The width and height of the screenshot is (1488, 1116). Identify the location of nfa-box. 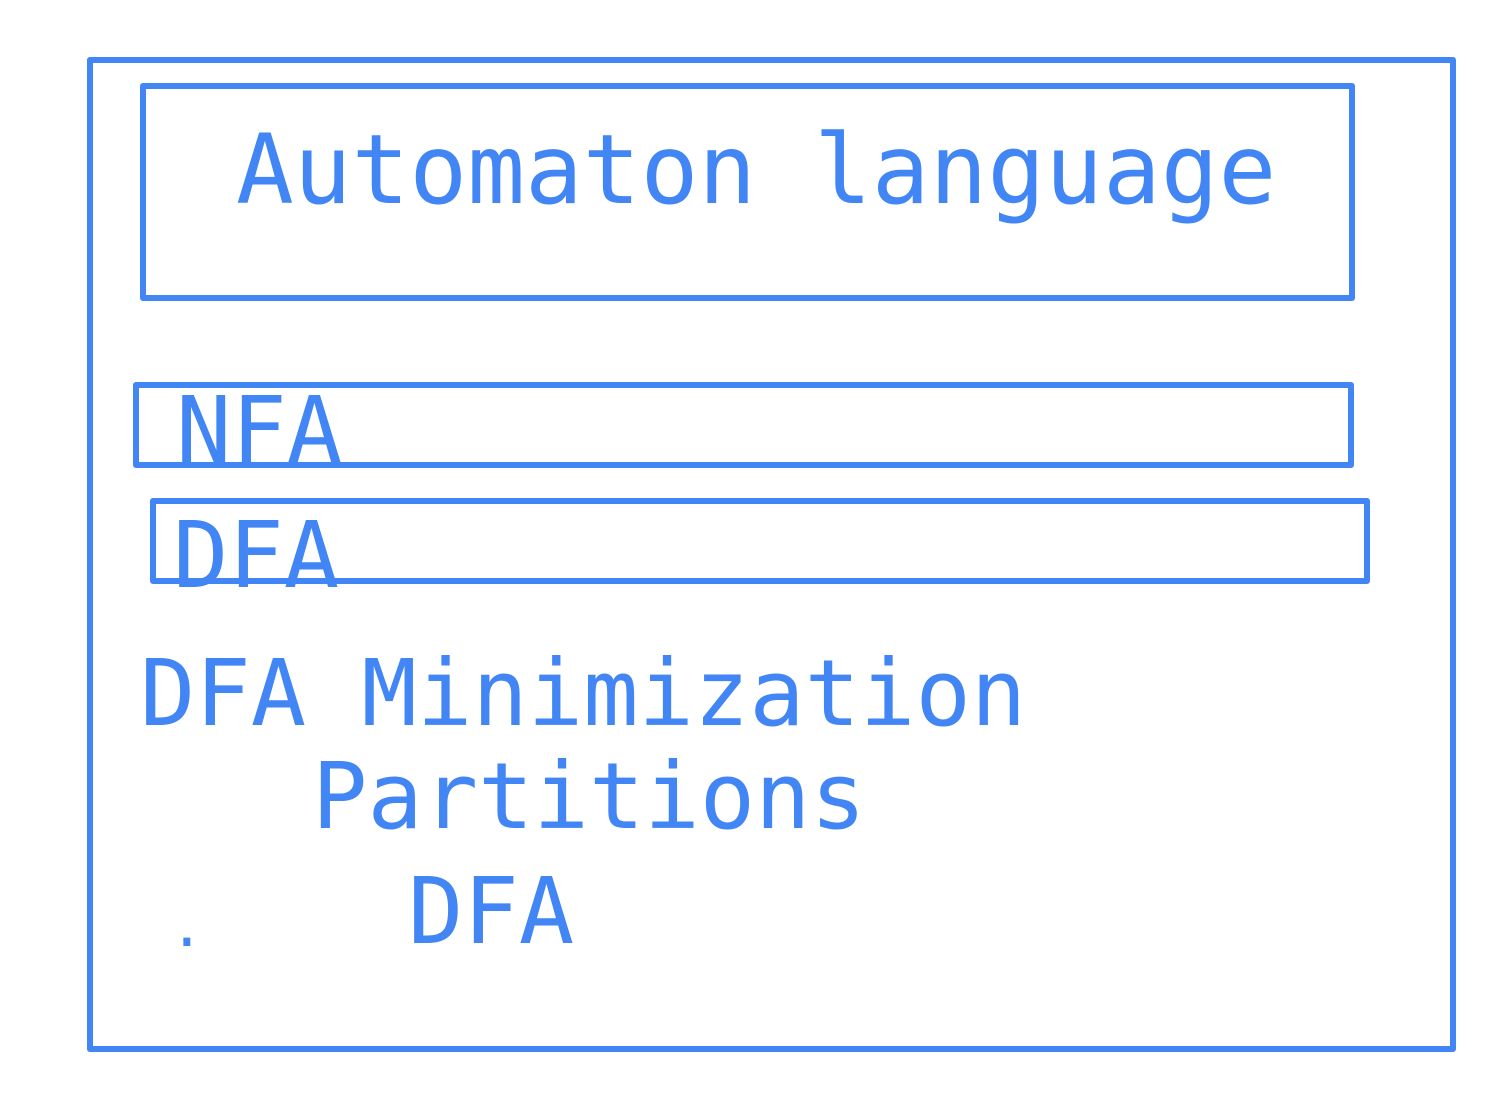
(743, 425).